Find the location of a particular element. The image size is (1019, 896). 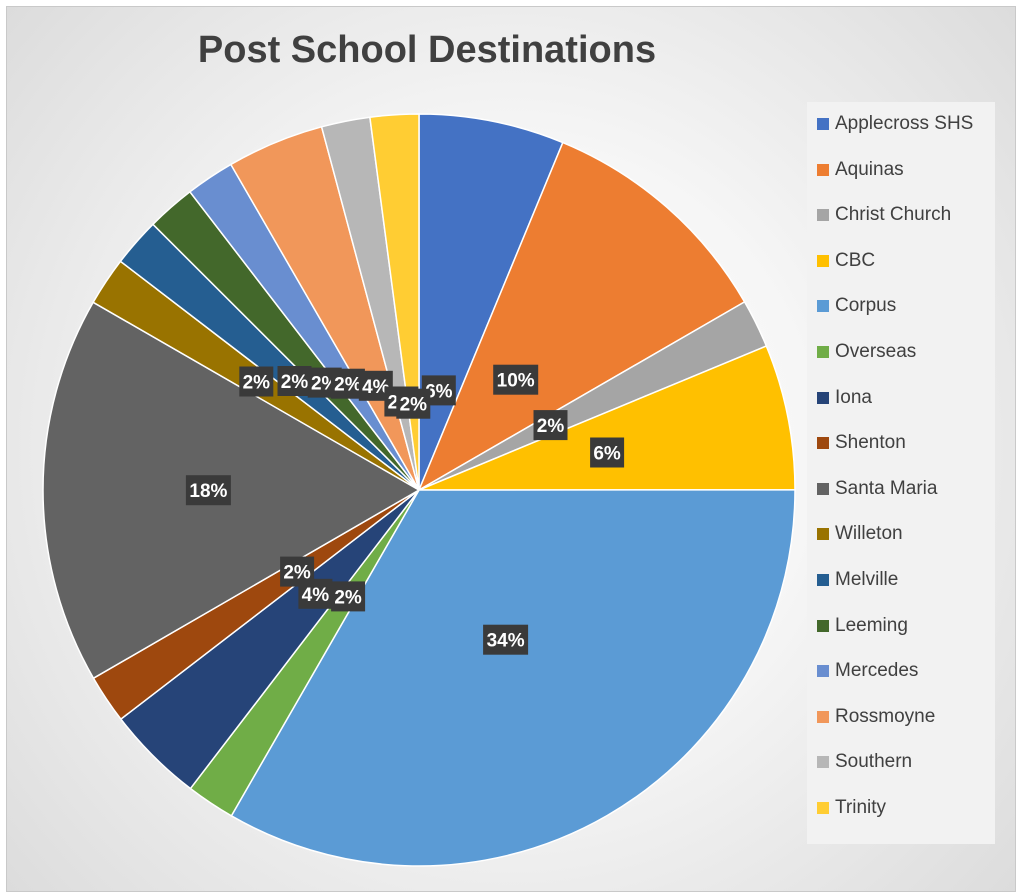

legend-item-iona: Iona is located at coordinates (844, 398).